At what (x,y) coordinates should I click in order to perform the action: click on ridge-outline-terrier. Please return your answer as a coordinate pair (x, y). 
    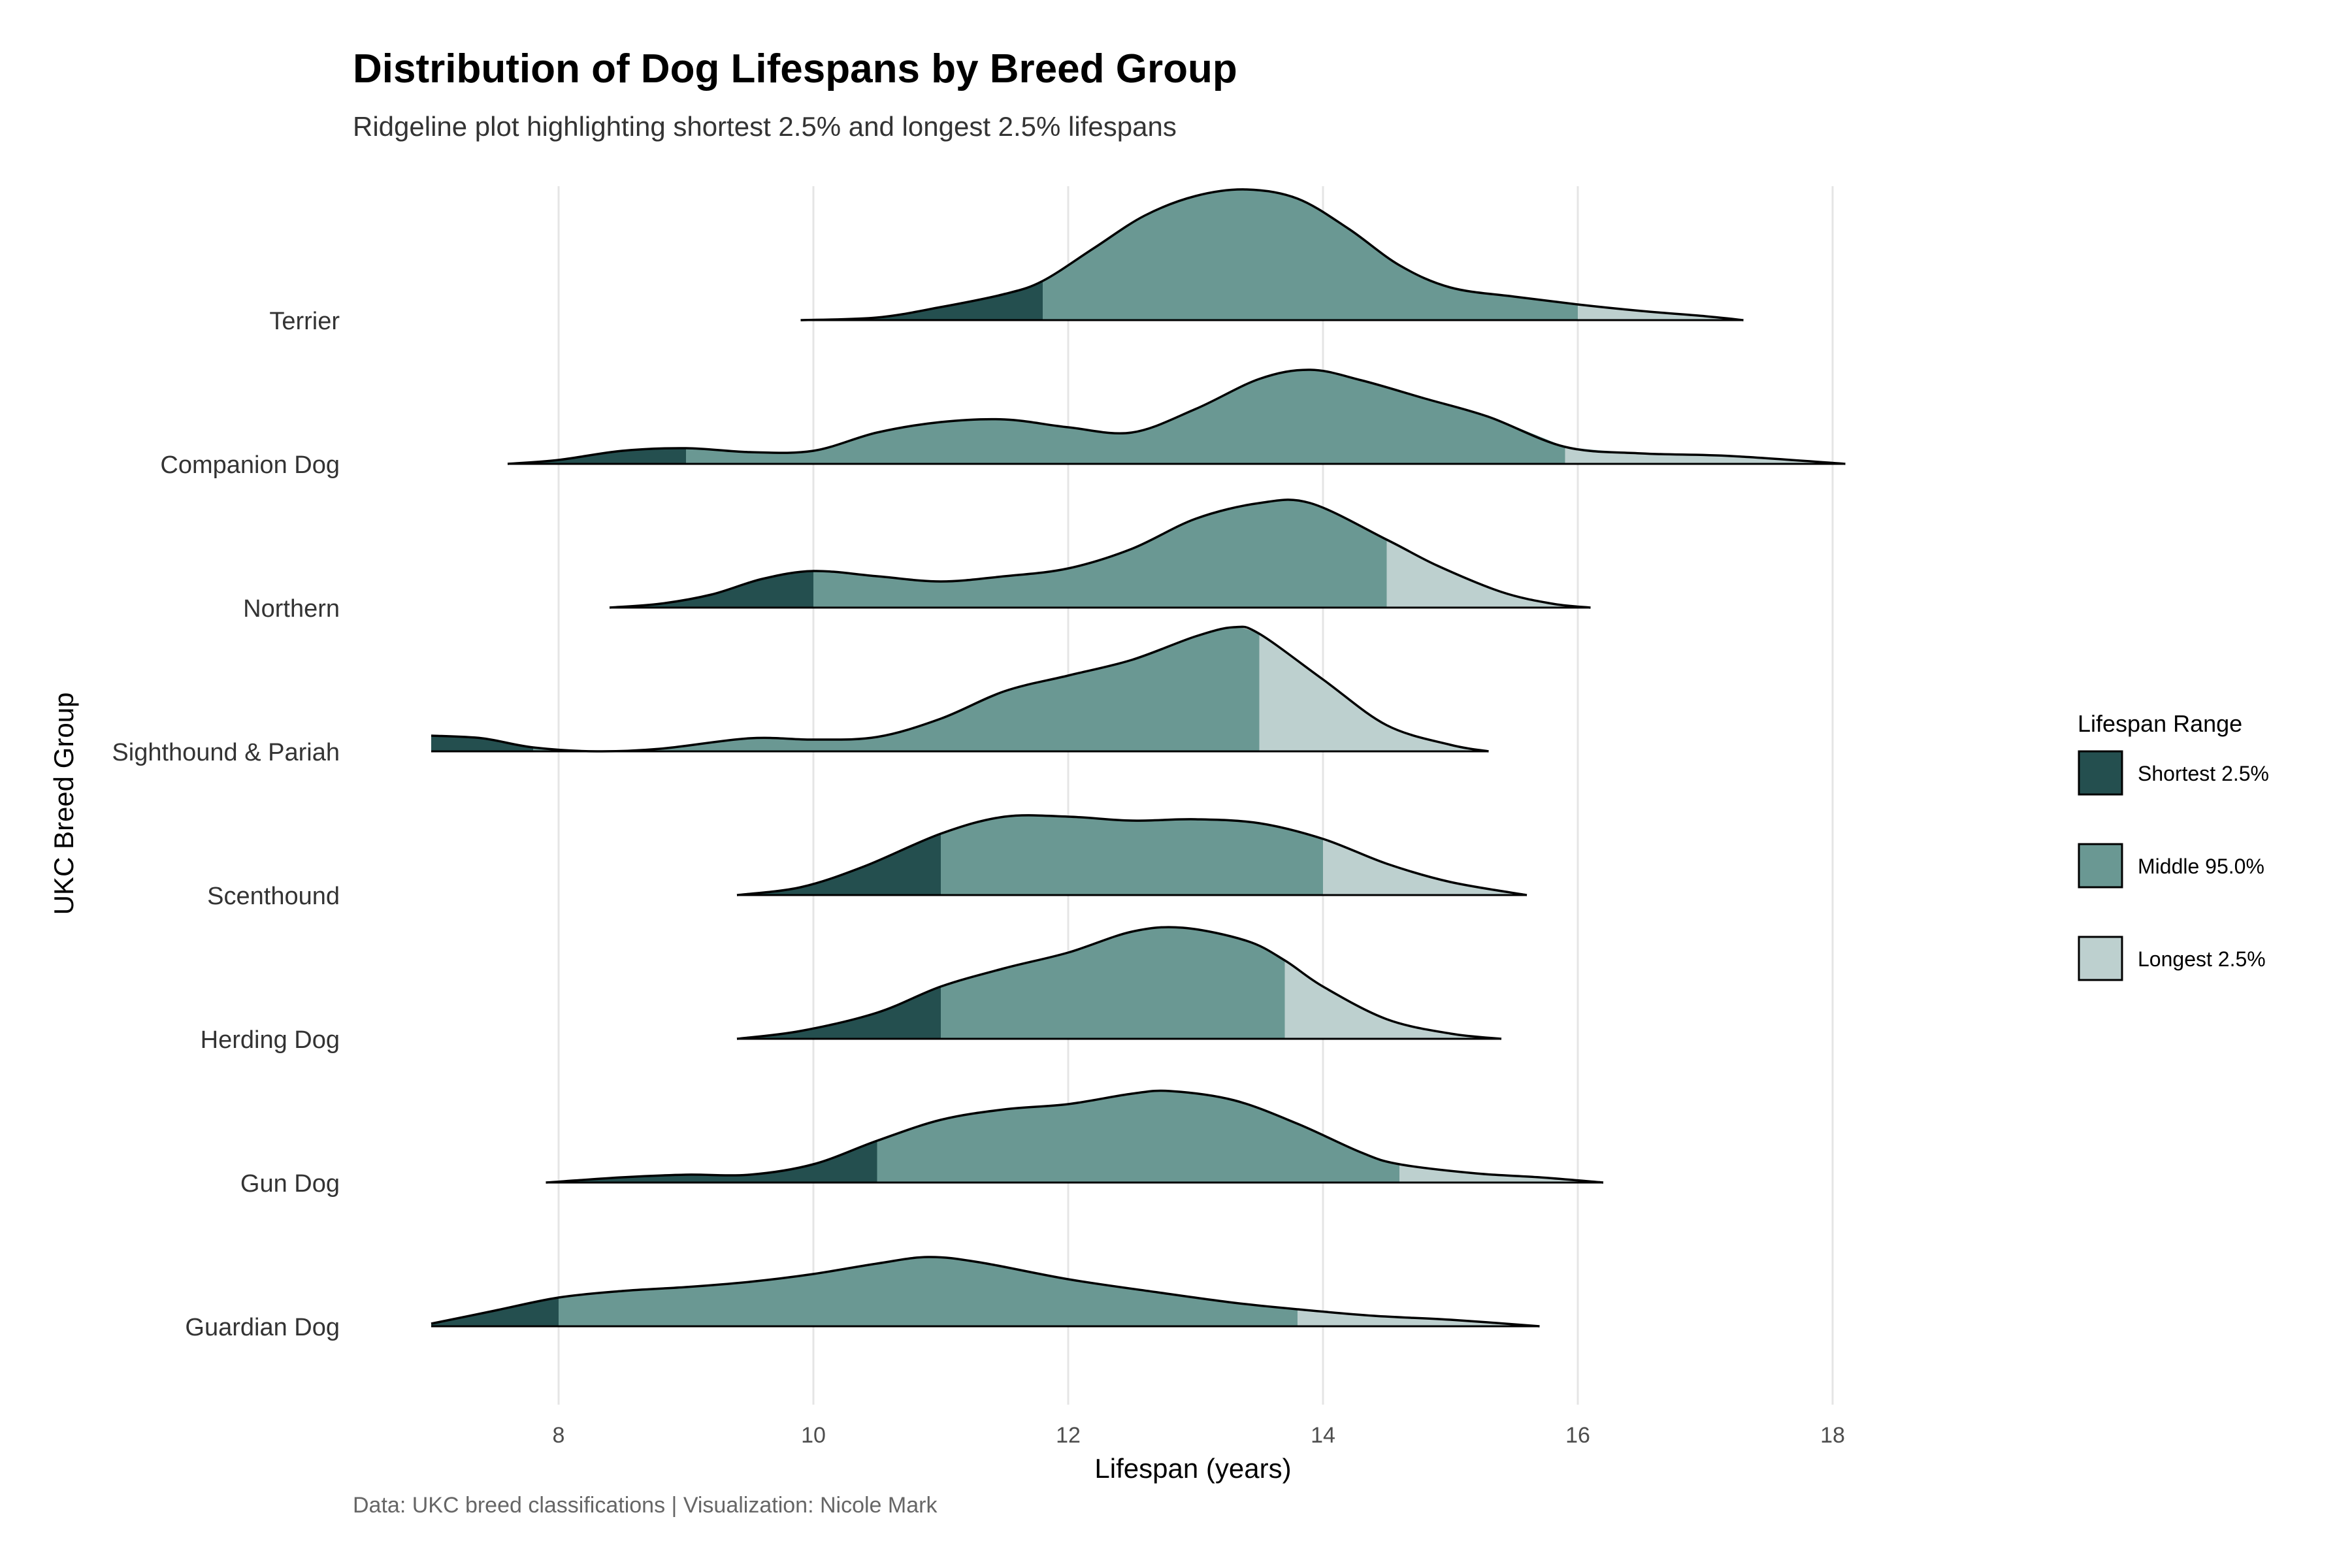
    Looking at the image, I should click on (1272, 254).